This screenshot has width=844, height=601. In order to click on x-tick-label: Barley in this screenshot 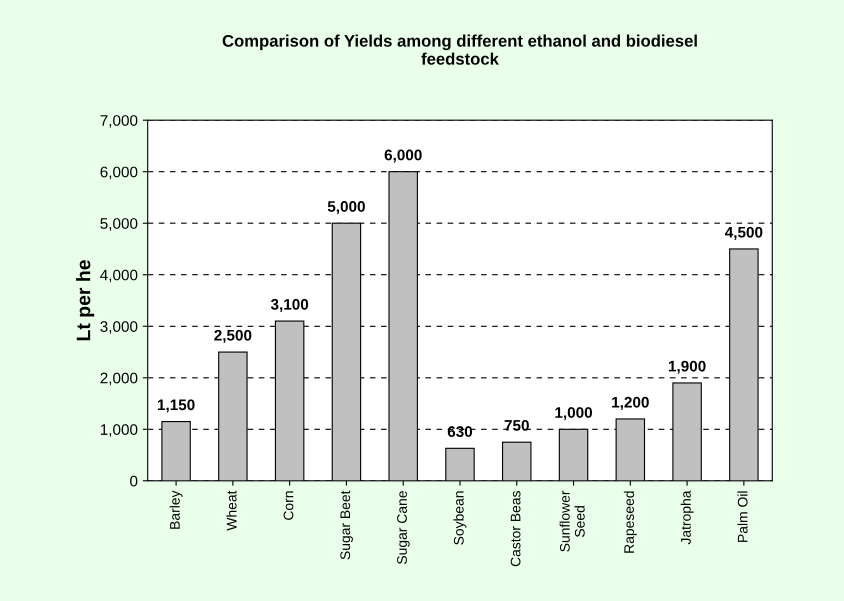, I will do `click(176, 509)`.